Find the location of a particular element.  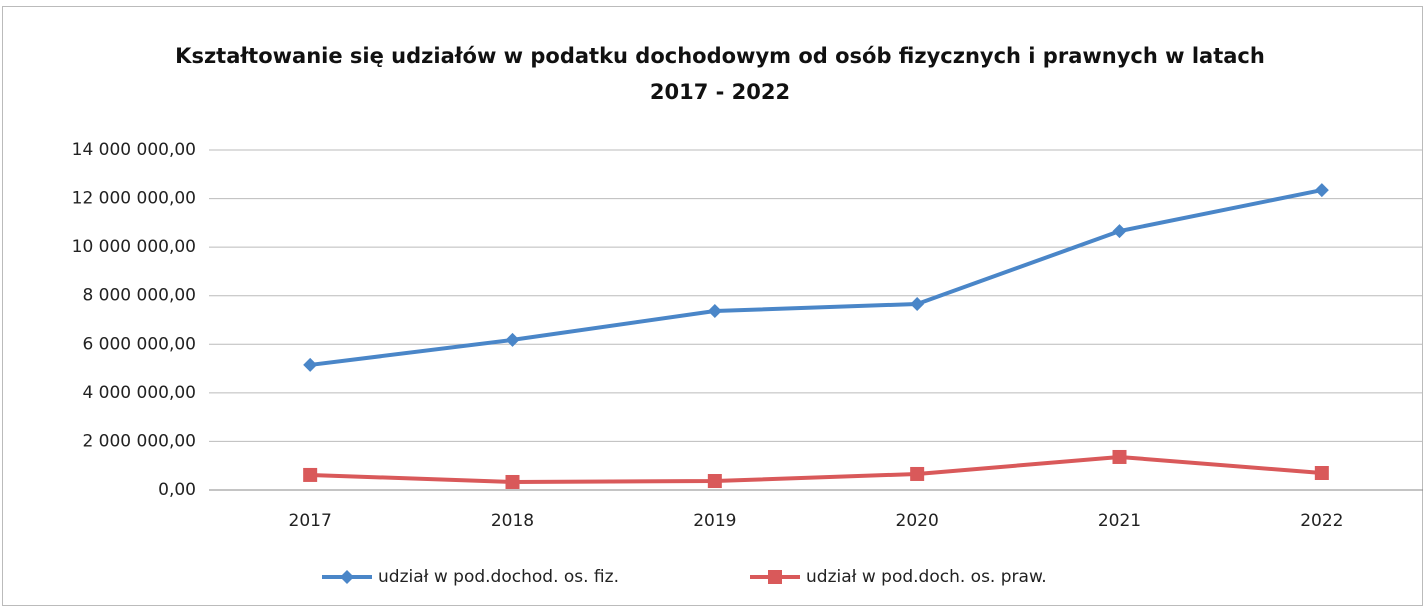

x-tick-label: 2020 is located at coordinates (917, 521).